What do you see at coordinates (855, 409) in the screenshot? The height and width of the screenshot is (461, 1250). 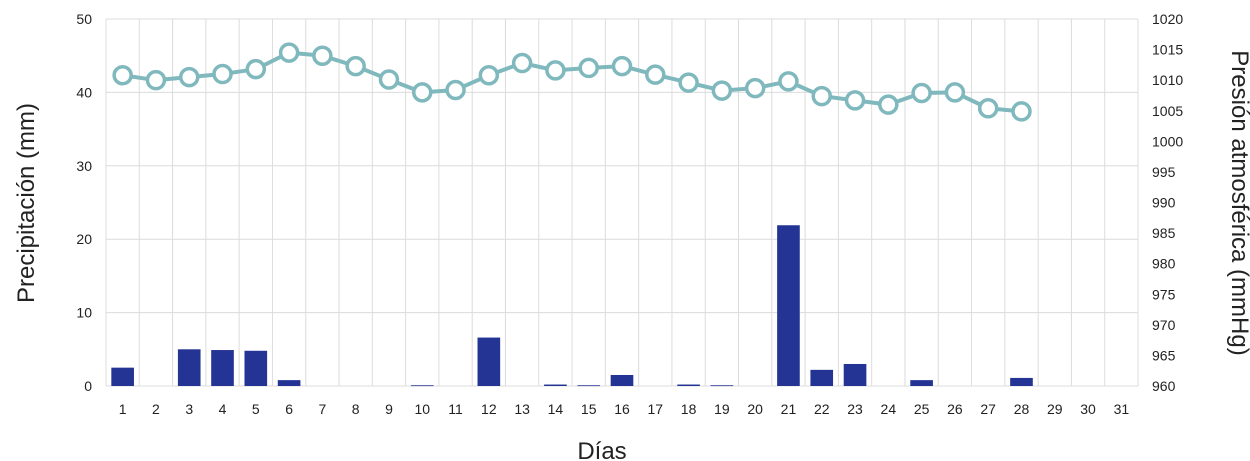 I see `x-tick-label: 23` at bounding box center [855, 409].